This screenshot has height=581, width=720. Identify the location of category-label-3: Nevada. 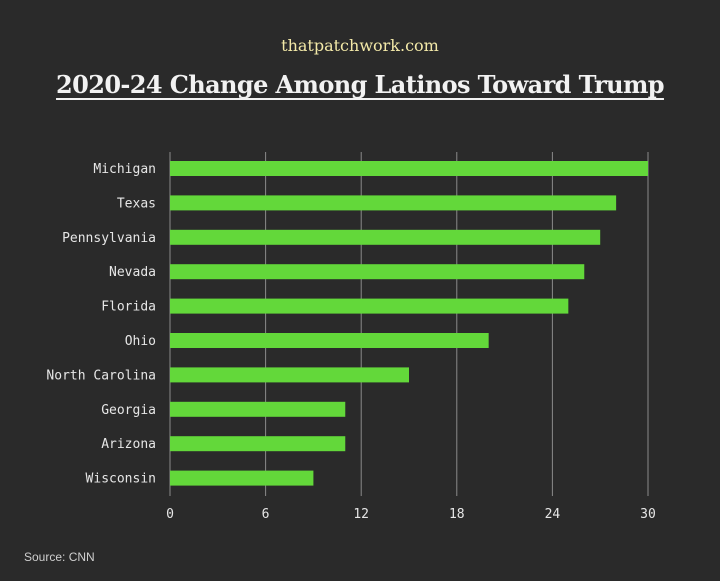
(132, 272).